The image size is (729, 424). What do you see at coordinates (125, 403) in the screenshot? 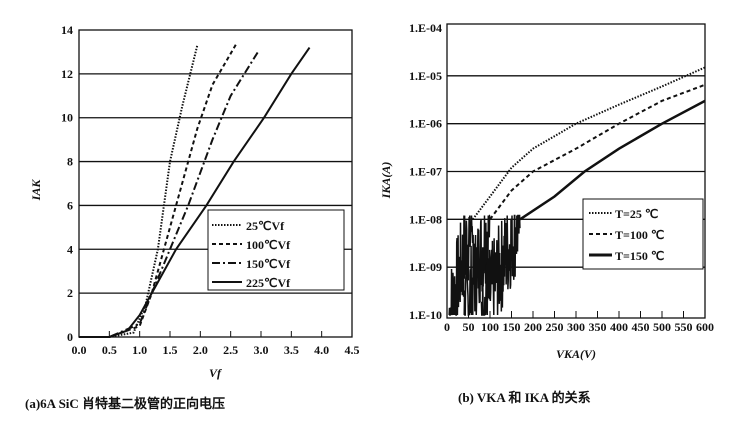
I see `caption: (a)6A SiC 肖特基二极管的正向电压` at bounding box center [125, 403].